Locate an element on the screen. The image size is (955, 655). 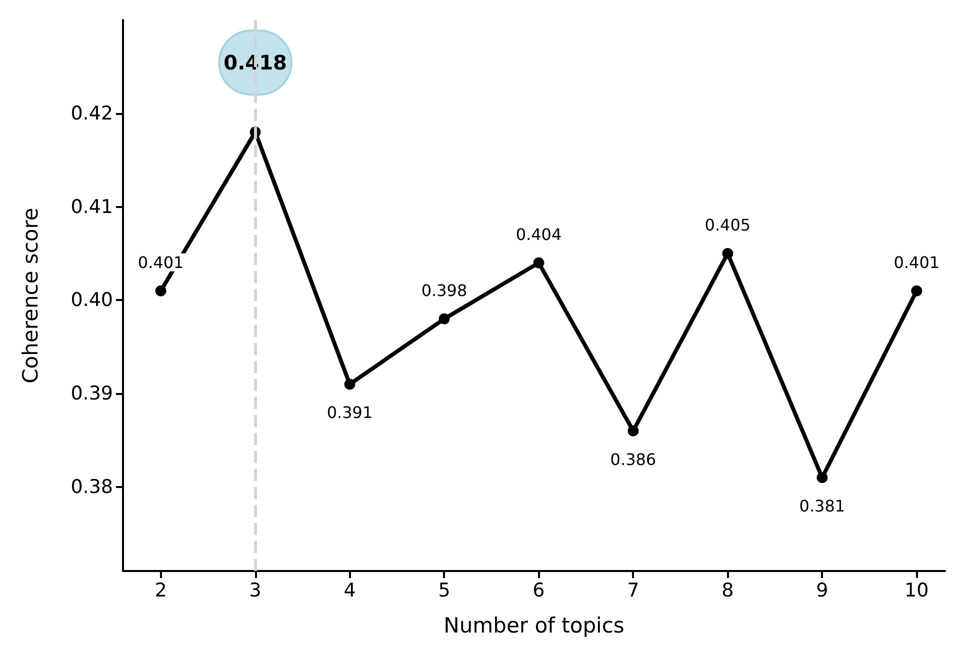
x-tick-label: 9 is located at coordinates (822, 591).